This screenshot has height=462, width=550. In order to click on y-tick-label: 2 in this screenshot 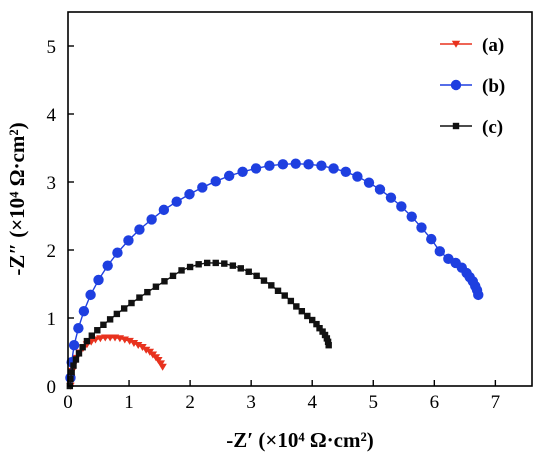, I will do `click(52, 251)`.